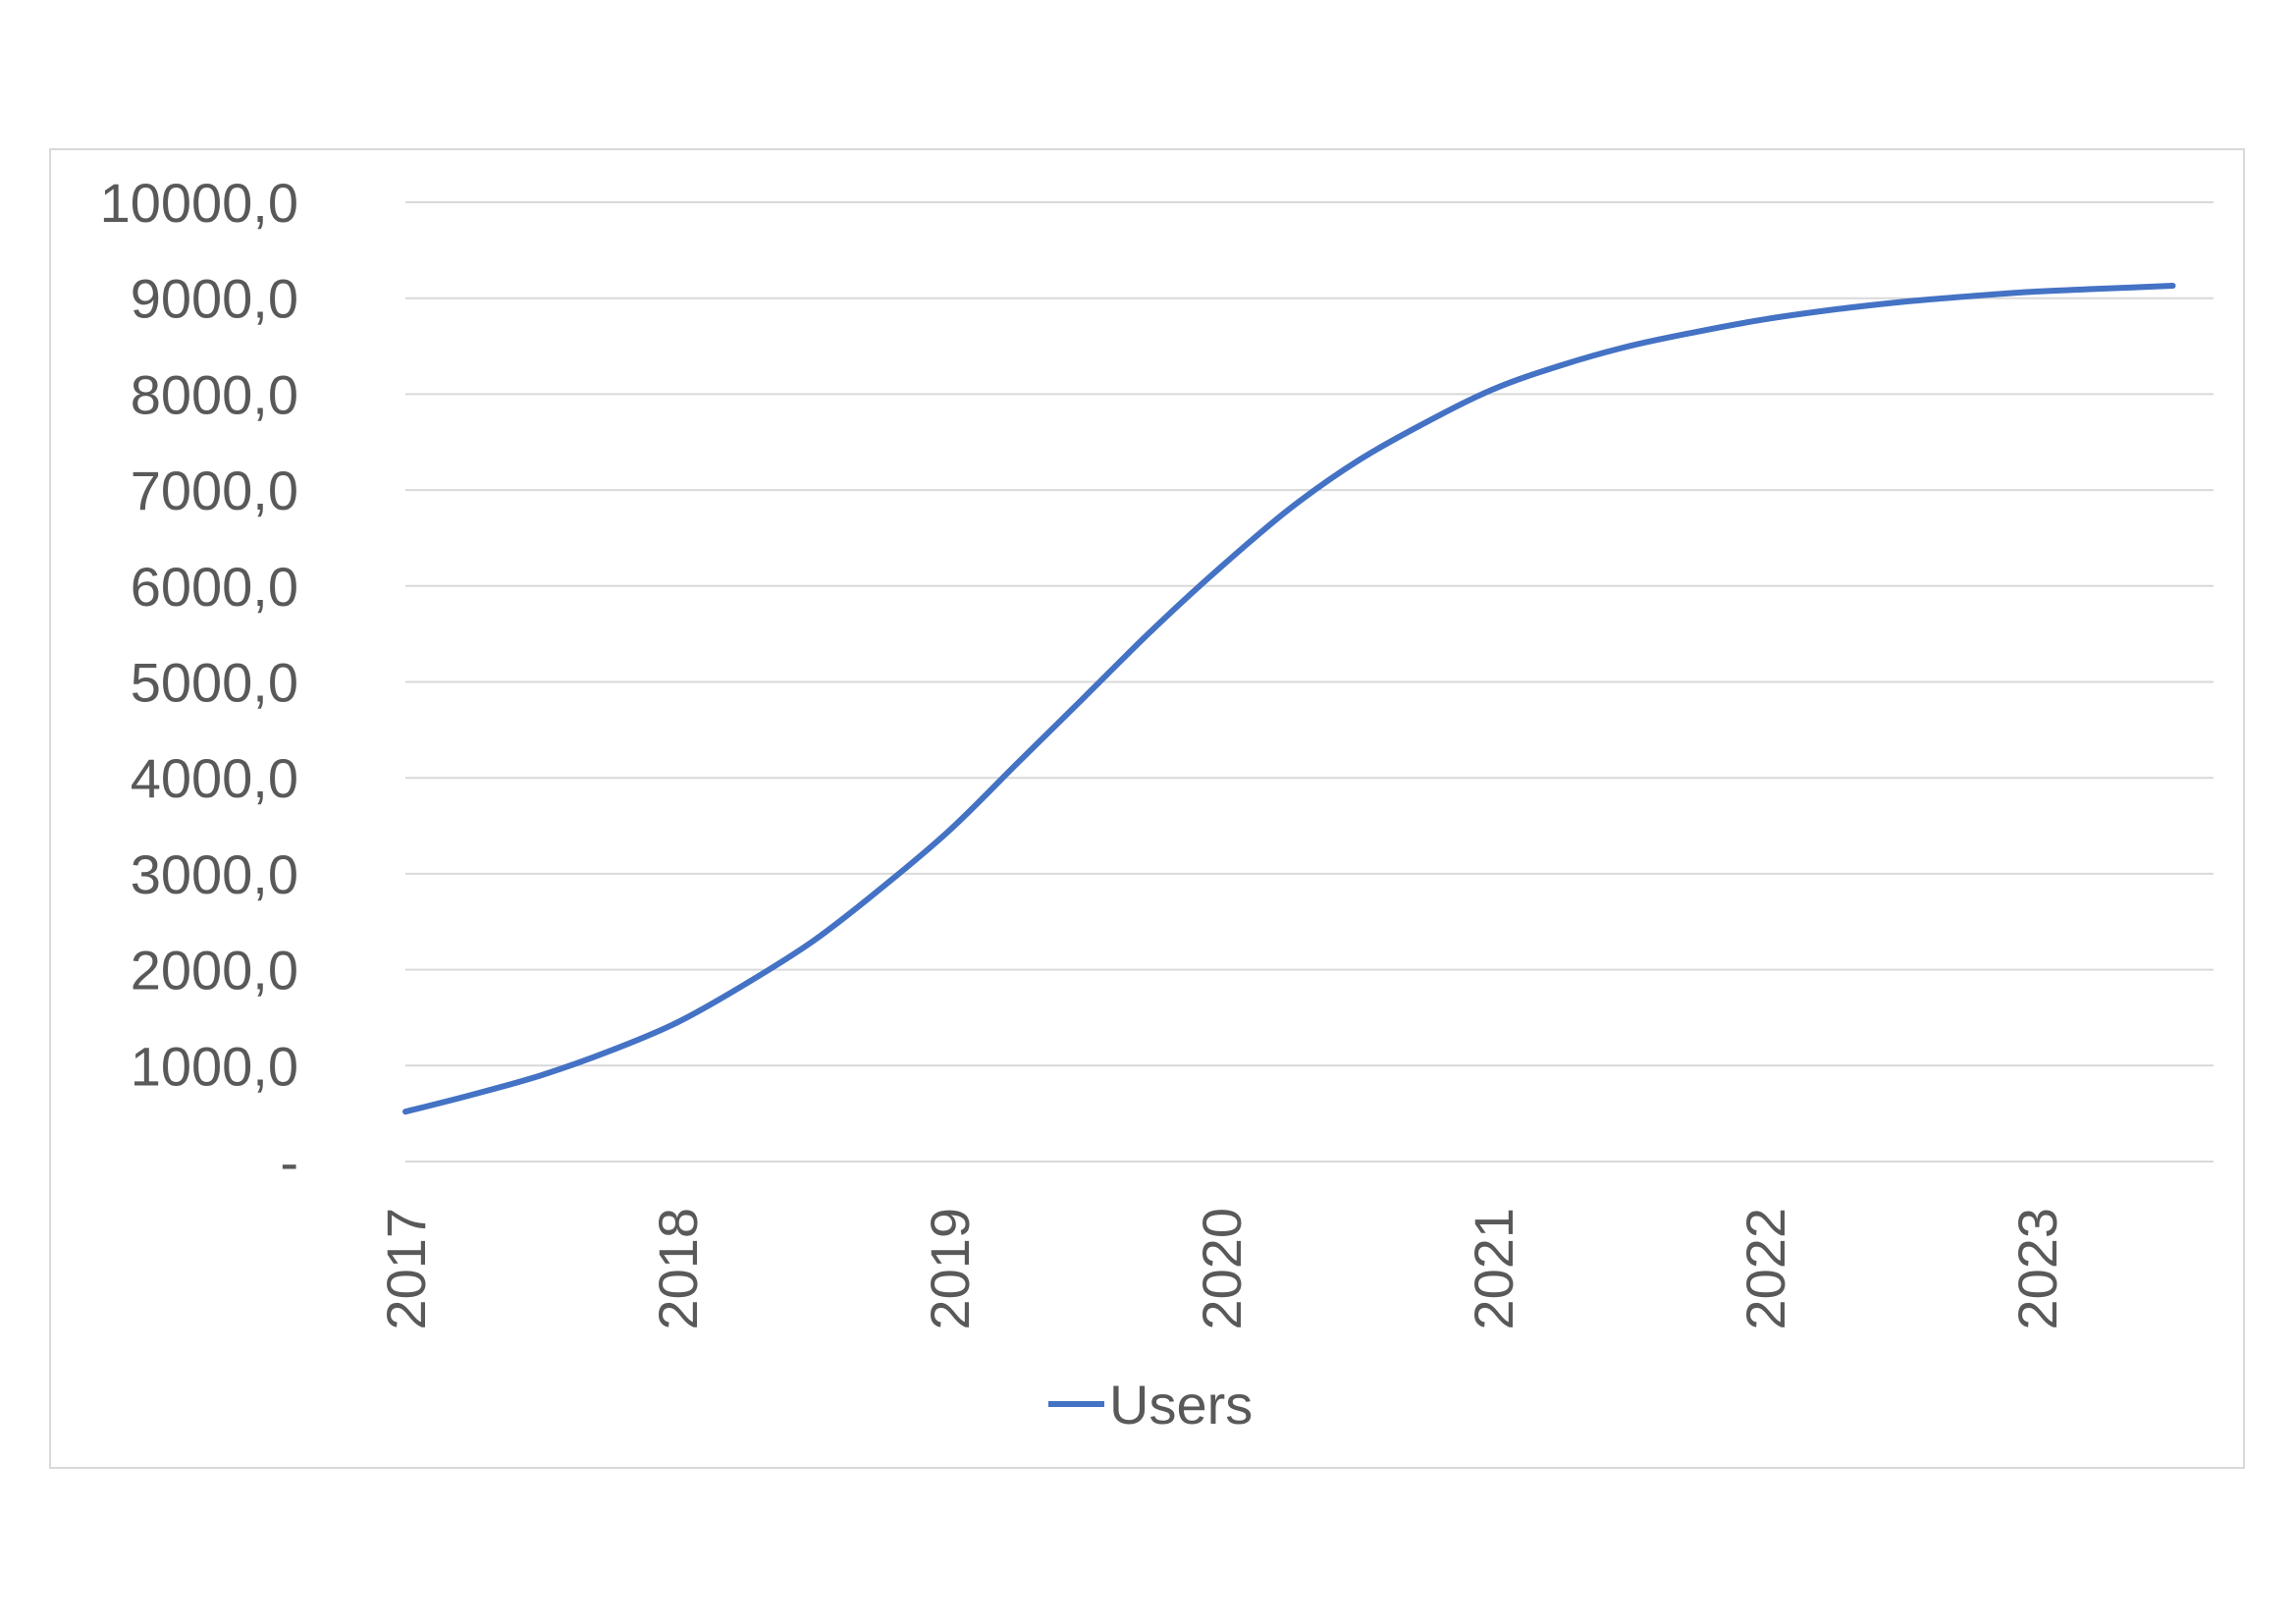  Describe the element at coordinates (1765, 1269) in the screenshot. I see `x-tick-label: 2022` at that location.